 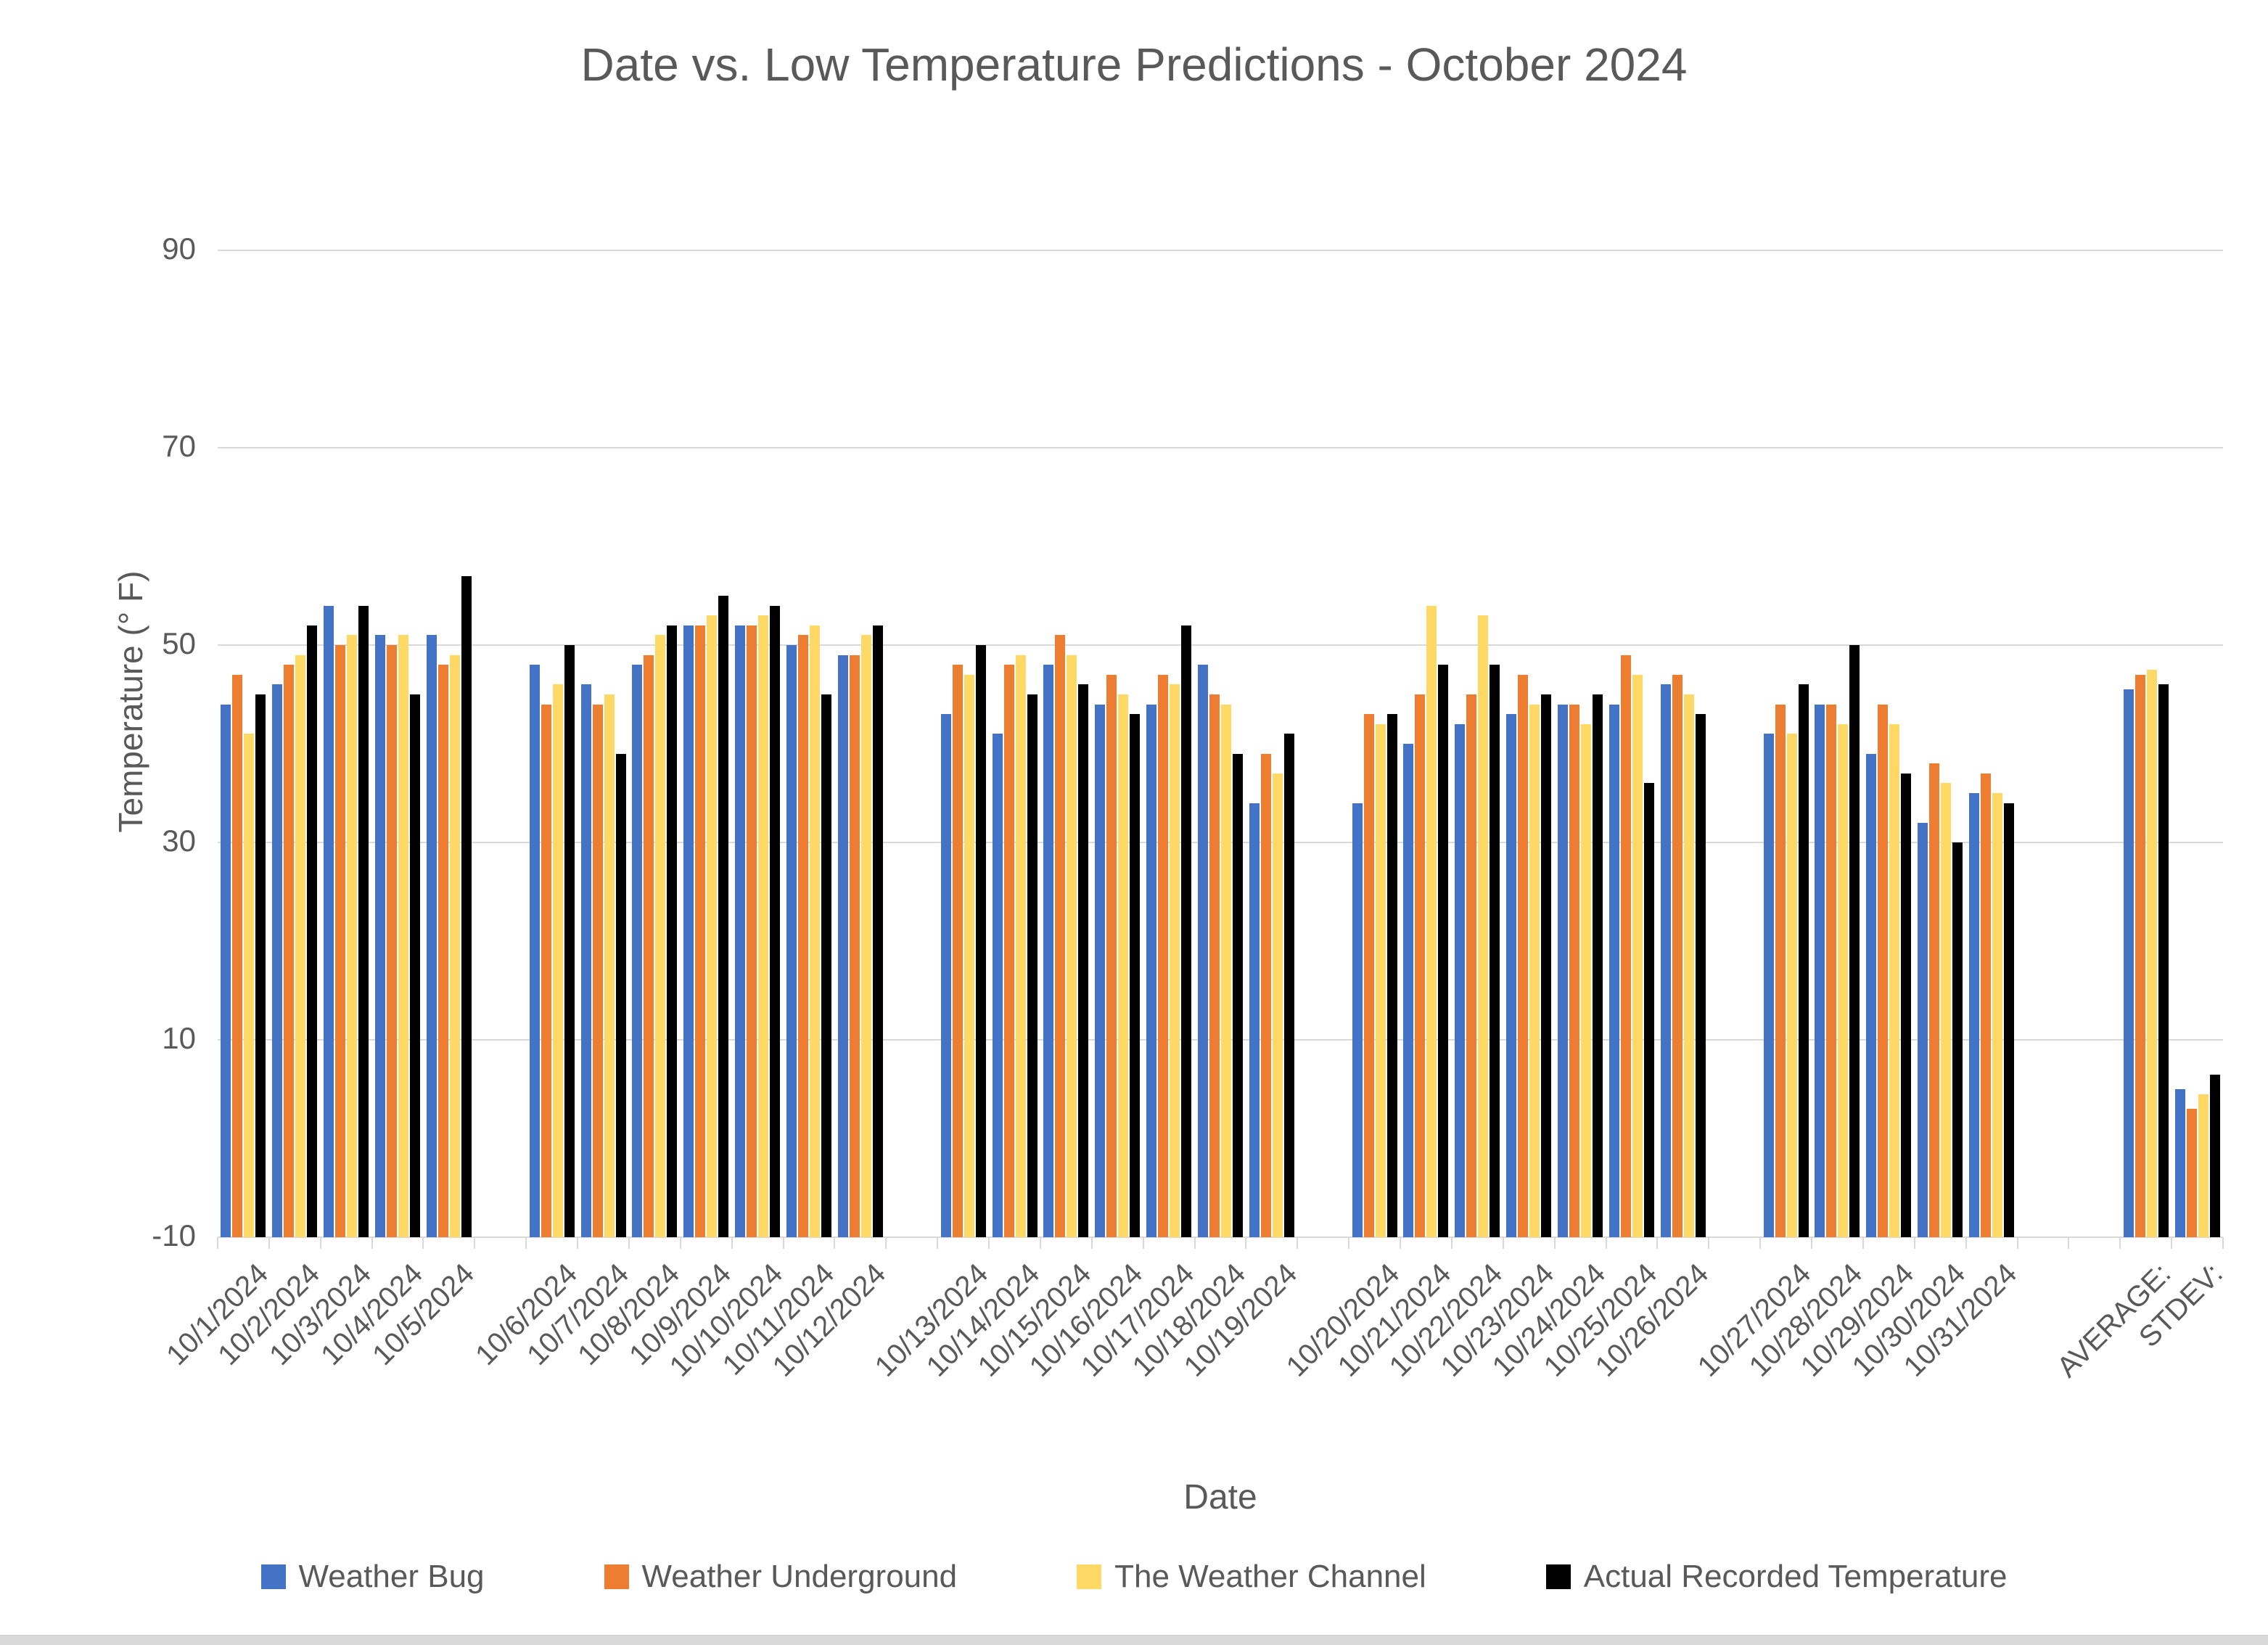 What do you see at coordinates (2180, 1163) in the screenshot?
I see `bar-weather-bug-STDEV-` at bounding box center [2180, 1163].